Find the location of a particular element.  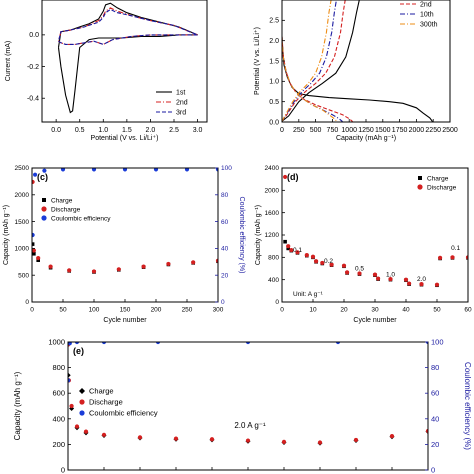

series-b-3-charge-line is located at coordinates (307, 61).